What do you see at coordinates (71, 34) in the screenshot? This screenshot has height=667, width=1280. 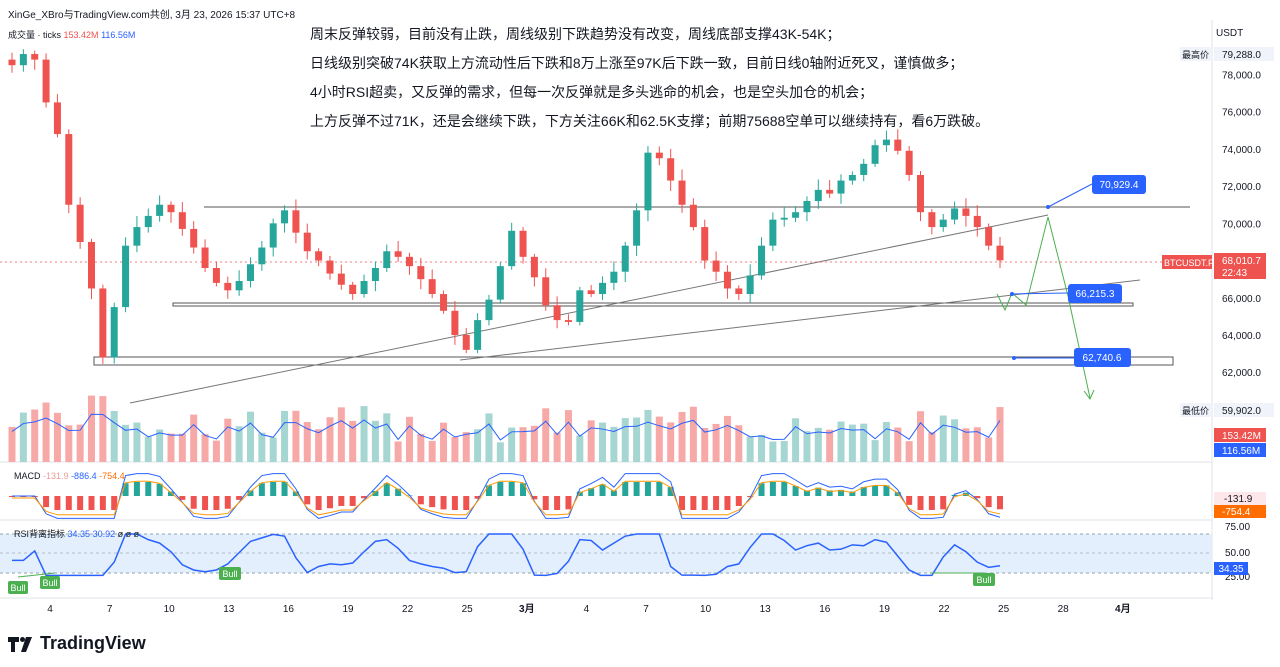 I see `volume-legend: 成交量 · ticks 153.42M 116.56M` at bounding box center [71, 34].